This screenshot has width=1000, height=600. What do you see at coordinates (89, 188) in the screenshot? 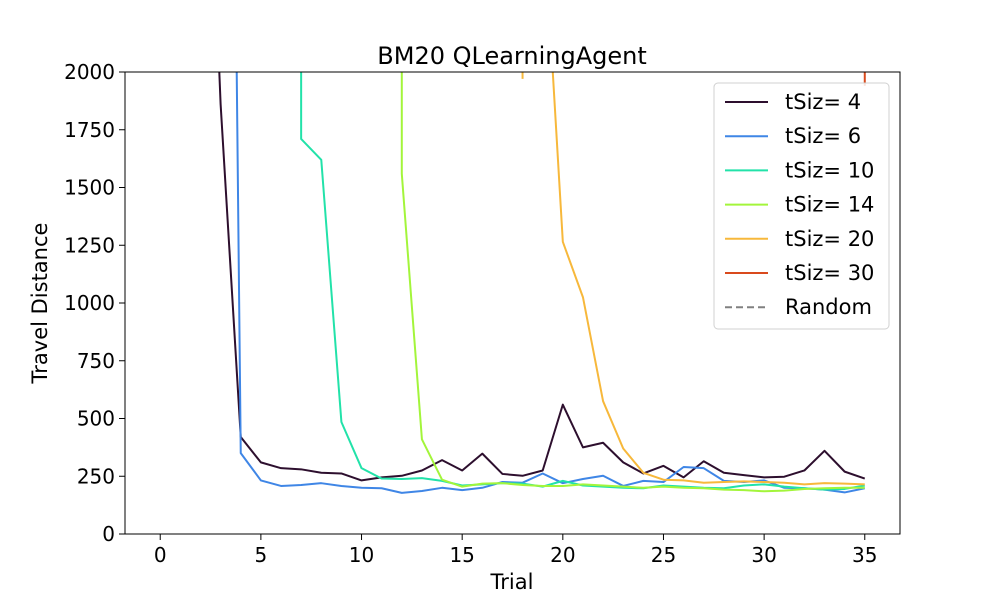
I see `y-tick-label: 1500` at bounding box center [89, 188].